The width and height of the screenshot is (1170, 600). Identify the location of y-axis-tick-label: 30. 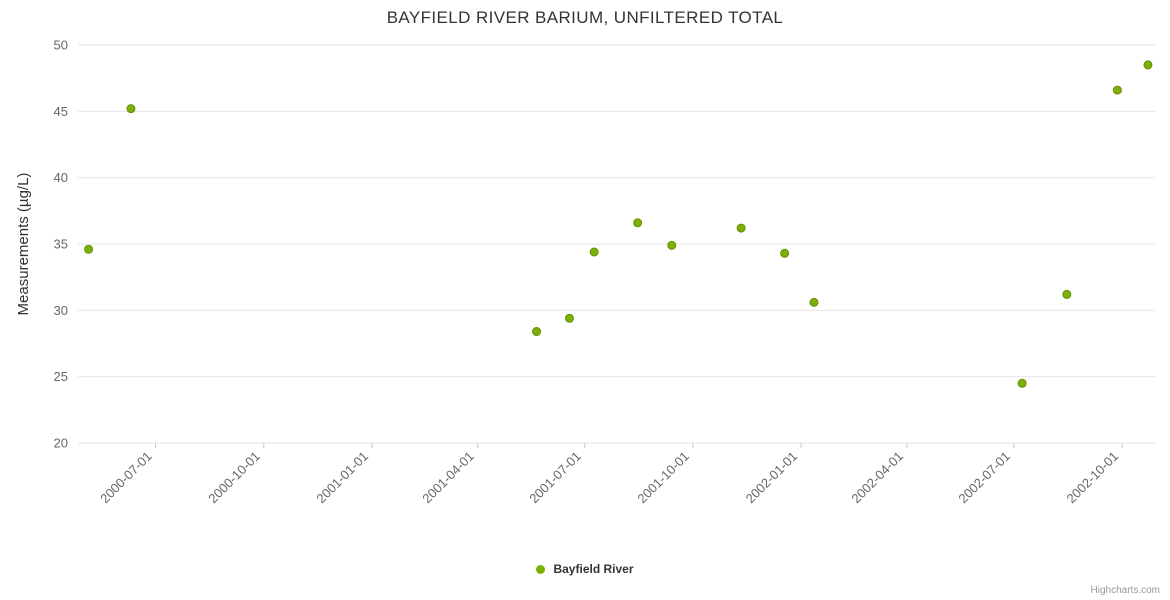
(61, 310).